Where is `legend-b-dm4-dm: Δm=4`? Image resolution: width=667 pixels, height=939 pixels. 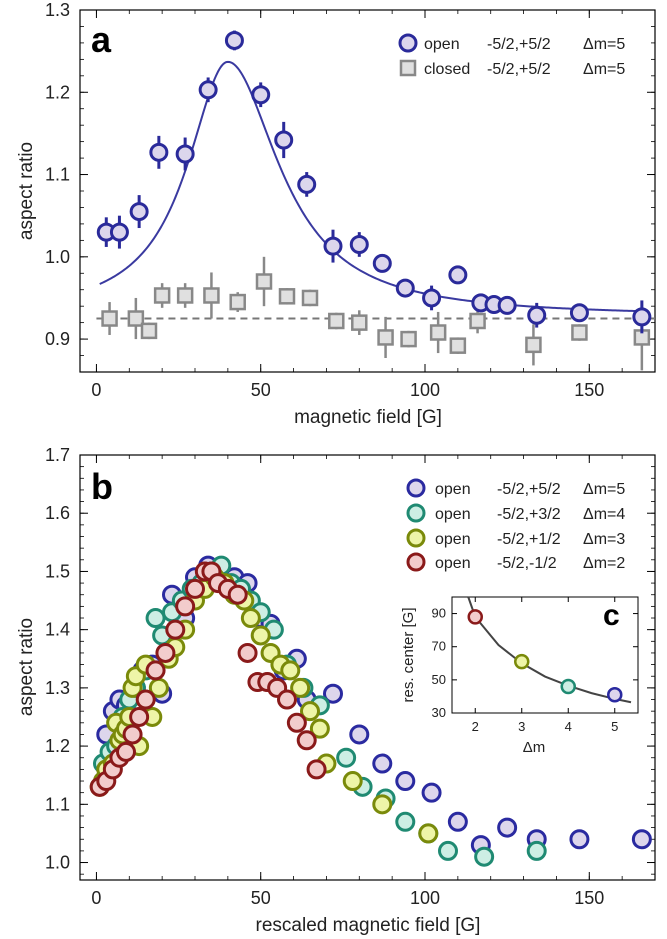
legend-b-dm4-dm: Δm=4 is located at coordinates (604, 514).